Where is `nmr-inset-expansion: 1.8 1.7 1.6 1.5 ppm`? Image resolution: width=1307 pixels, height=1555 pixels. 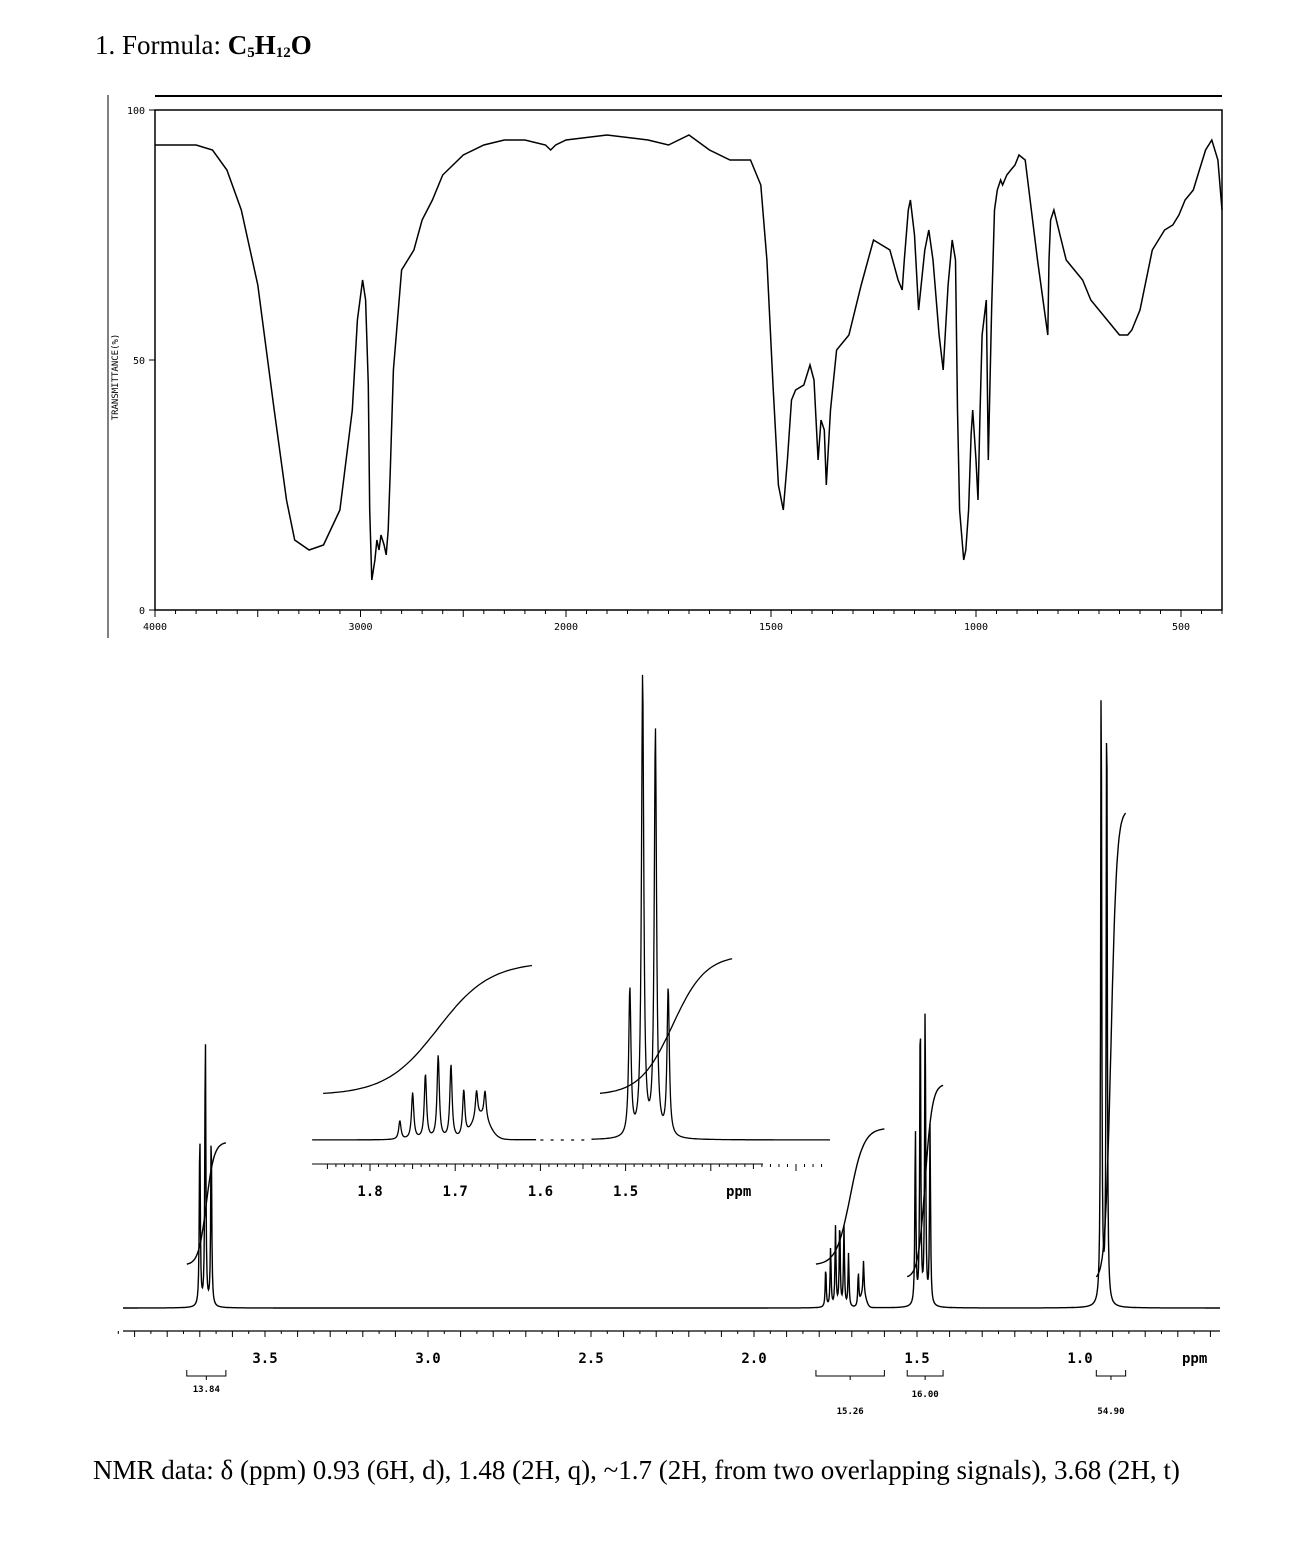 nmr-inset-expansion: 1.8 1.7 1.6 1.5 ppm is located at coordinates (571, 937).